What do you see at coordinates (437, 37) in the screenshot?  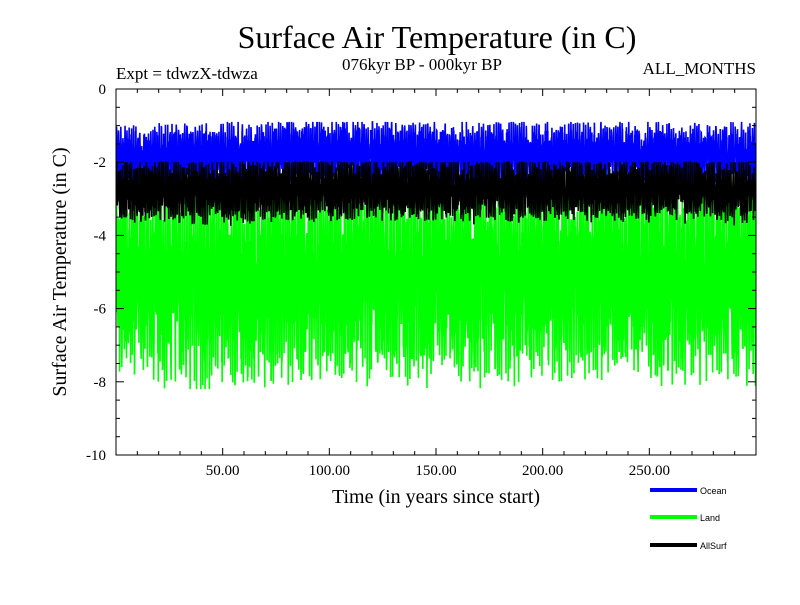 I see `chart-title: Surface Air Temperature (in C)` at bounding box center [437, 37].